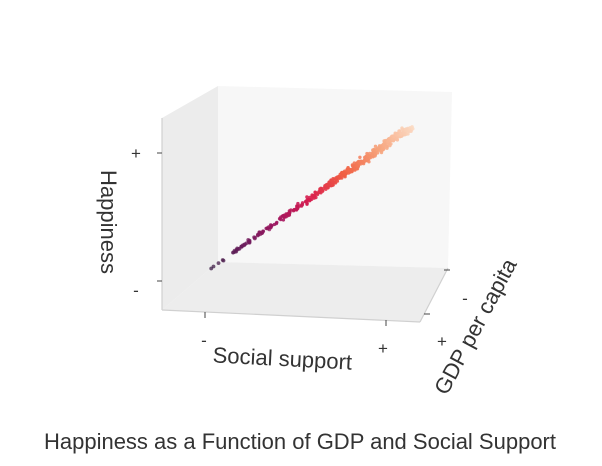  What do you see at coordinates (204, 340) in the screenshot?
I see `x-tick-low: -` at bounding box center [204, 340].